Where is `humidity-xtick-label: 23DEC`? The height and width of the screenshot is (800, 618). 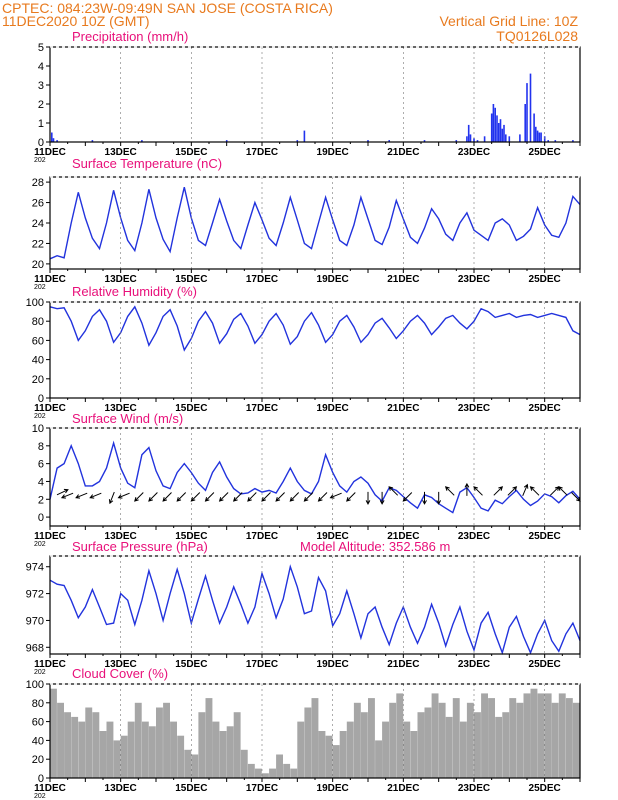
humidity-xtick-label: 23DEC is located at coordinates (474, 408).